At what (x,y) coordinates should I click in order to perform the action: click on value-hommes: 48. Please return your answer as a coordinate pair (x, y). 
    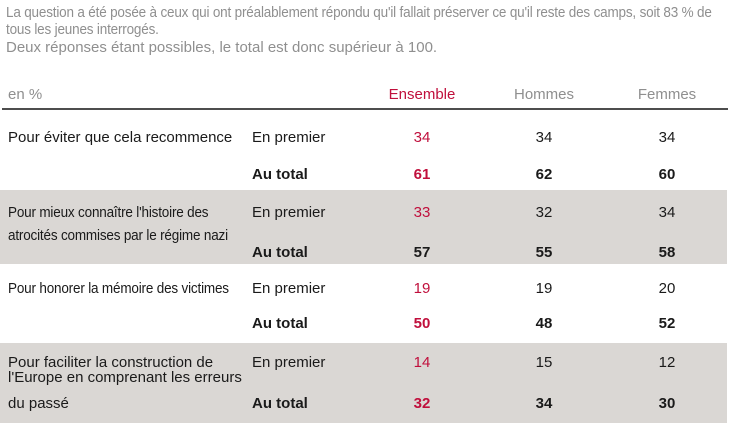
    Looking at the image, I should click on (544, 323).